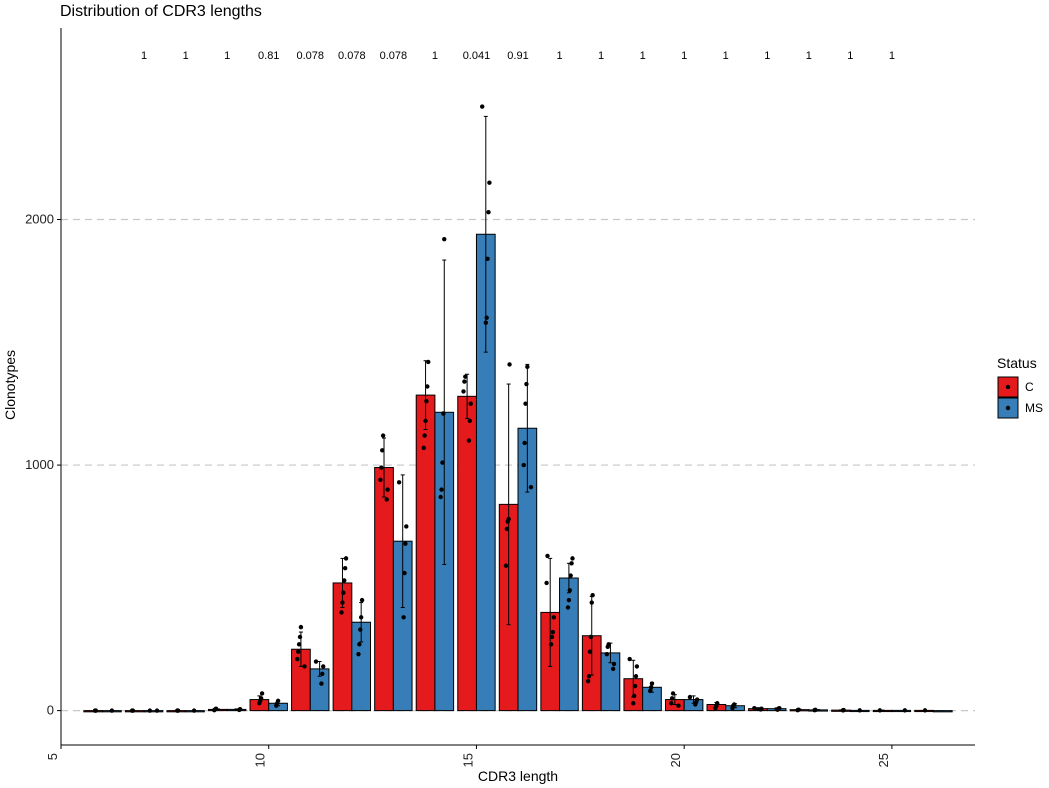 Image resolution: width=1049 pixels, height=788 pixels. Describe the element at coordinates (50, 710) in the screenshot. I see `y-tick-label-0: 0` at that location.